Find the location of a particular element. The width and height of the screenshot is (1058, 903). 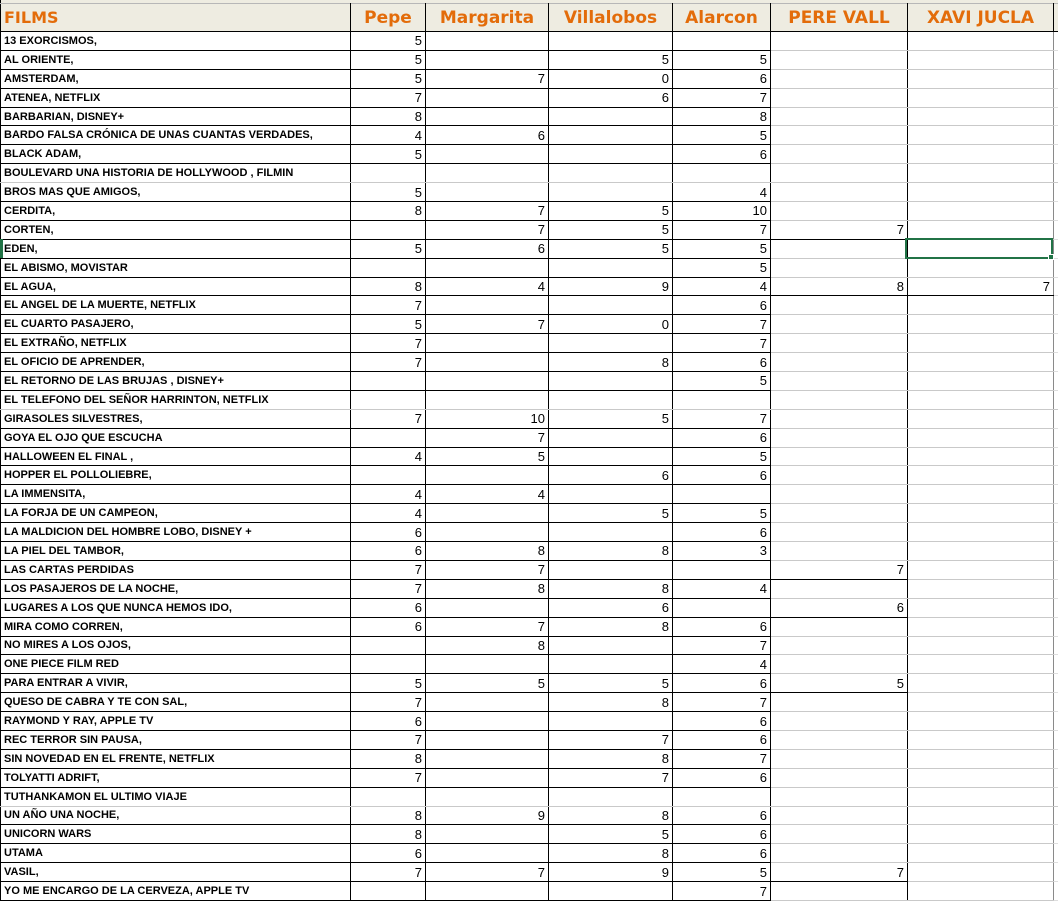

column-header-alarcon: Alarcon is located at coordinates (721, 17).